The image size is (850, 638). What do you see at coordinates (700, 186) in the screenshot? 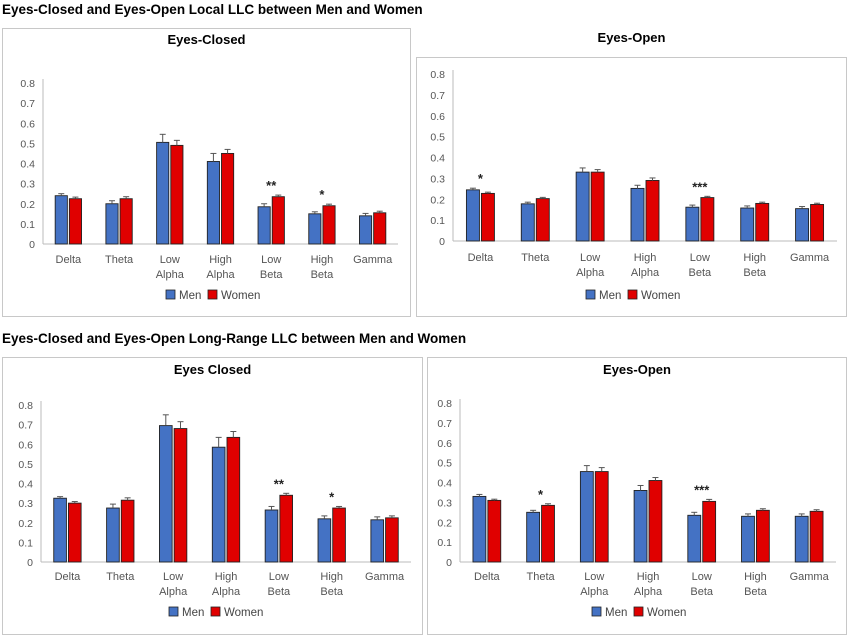
I see `significance-marker: ***` at bounding box center [700, 186].